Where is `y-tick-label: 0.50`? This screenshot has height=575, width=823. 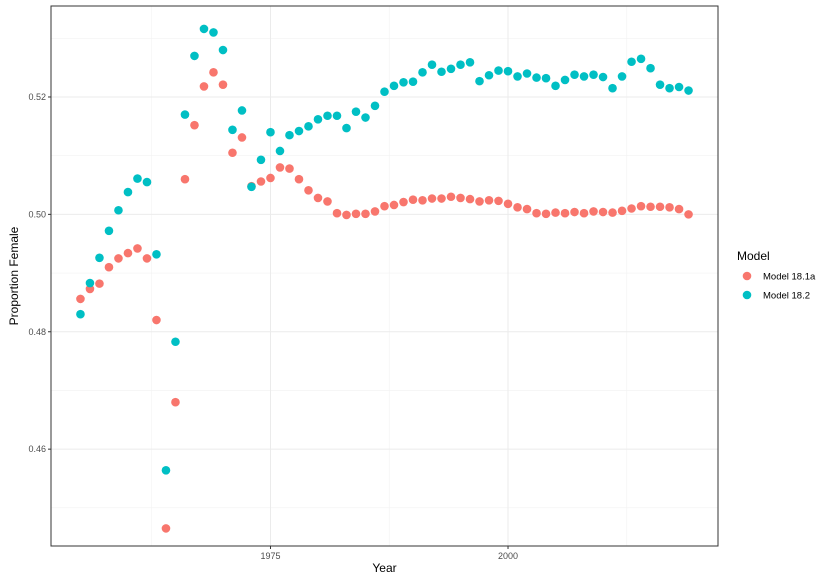
y-tick-label: 0.50 is located at coordinates (37, 214).